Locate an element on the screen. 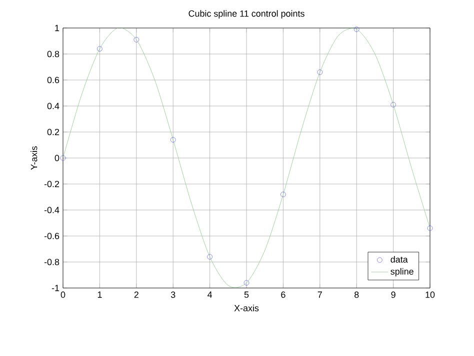 The height and width of the screenshot is (356, 474). y-tick-label: -0.8 is located at coordinates (52, 262).